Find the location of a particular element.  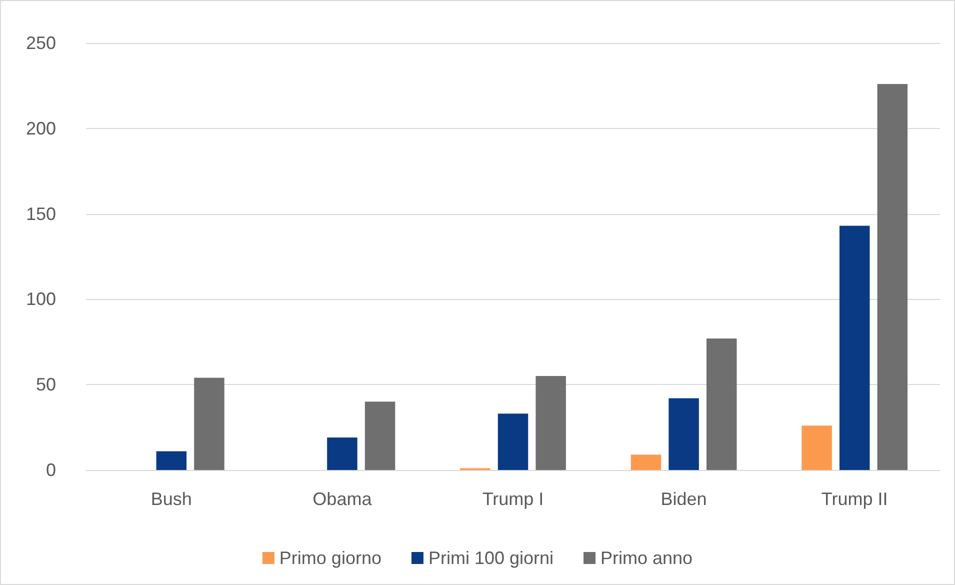

y-tick-label: 200 is located at coordinates (41, 128).